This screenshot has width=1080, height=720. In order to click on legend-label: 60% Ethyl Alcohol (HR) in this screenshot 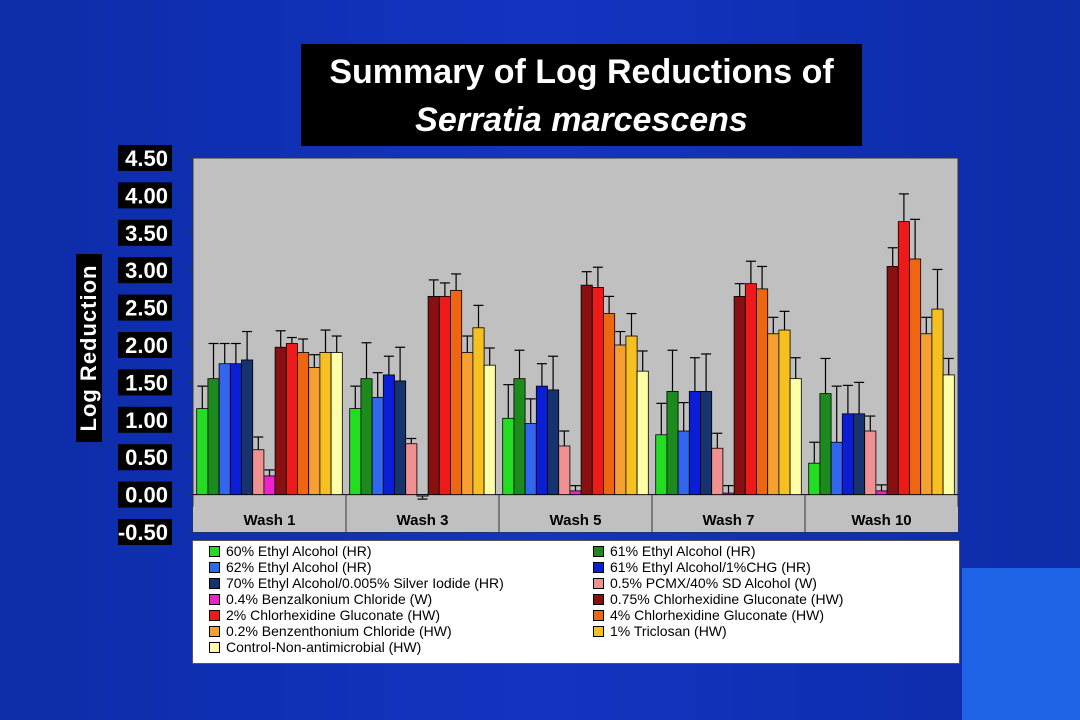, I will do `click(299, 551)`.